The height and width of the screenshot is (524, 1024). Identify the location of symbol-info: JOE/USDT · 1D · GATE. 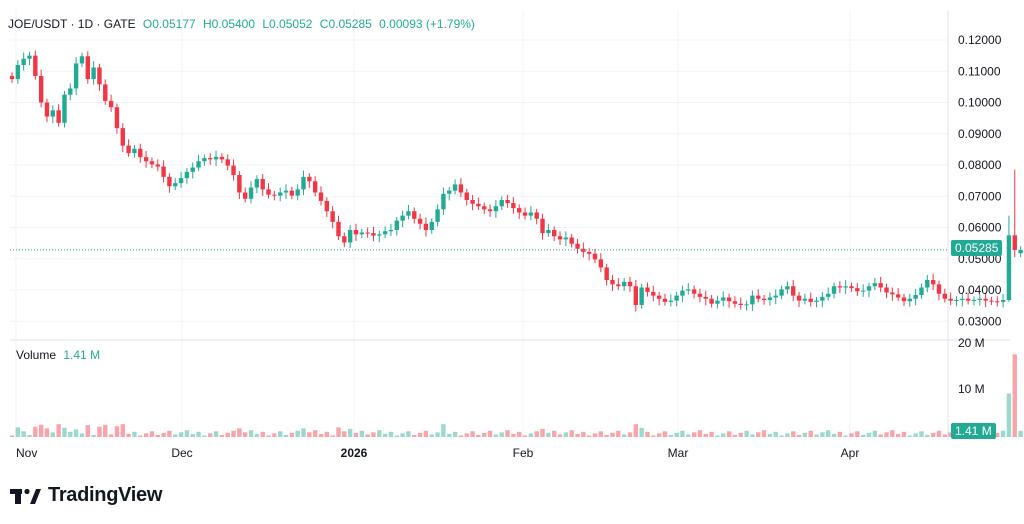
(72, 24).